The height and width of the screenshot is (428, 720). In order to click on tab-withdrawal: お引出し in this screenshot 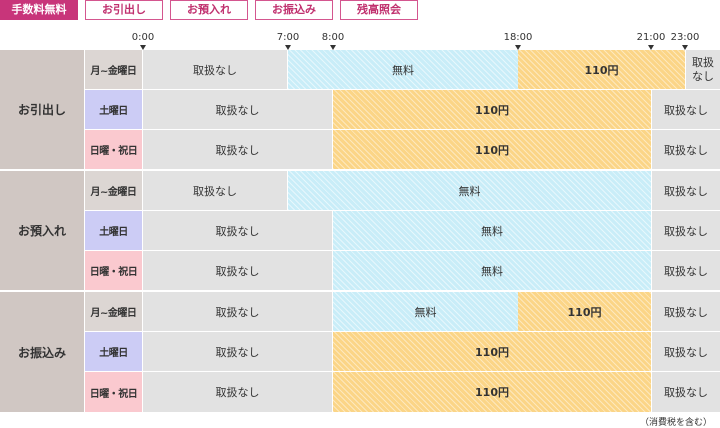, I will do `click(124, 10)`.